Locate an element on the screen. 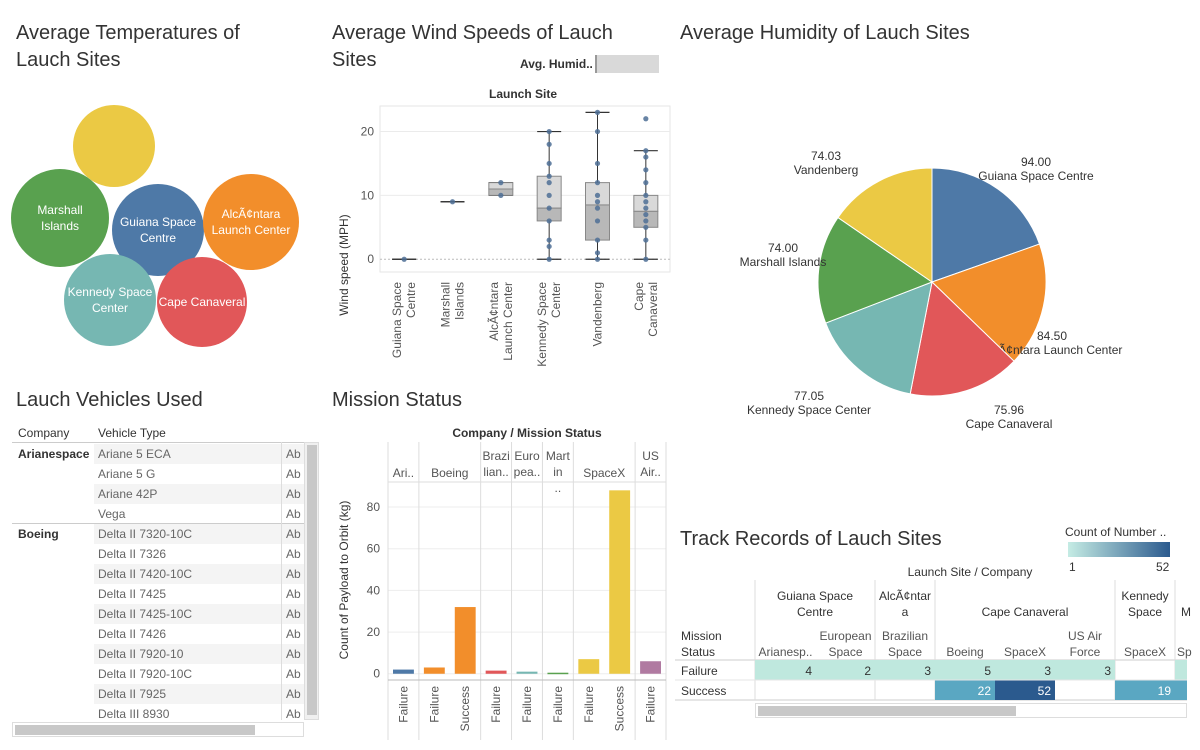 This screenshot has width=1200, height=750. bubble-label: Centre is located at coordinates (158, 238).